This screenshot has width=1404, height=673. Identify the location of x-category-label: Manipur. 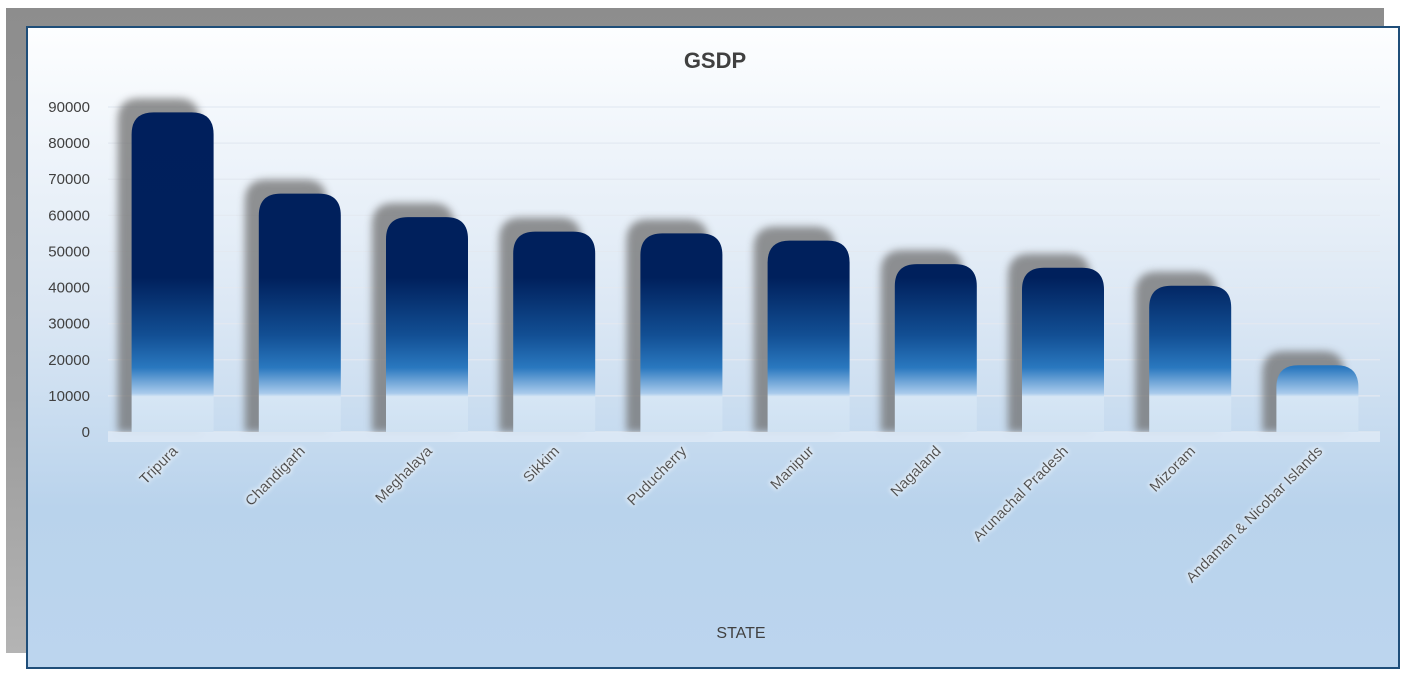
(792, 468).